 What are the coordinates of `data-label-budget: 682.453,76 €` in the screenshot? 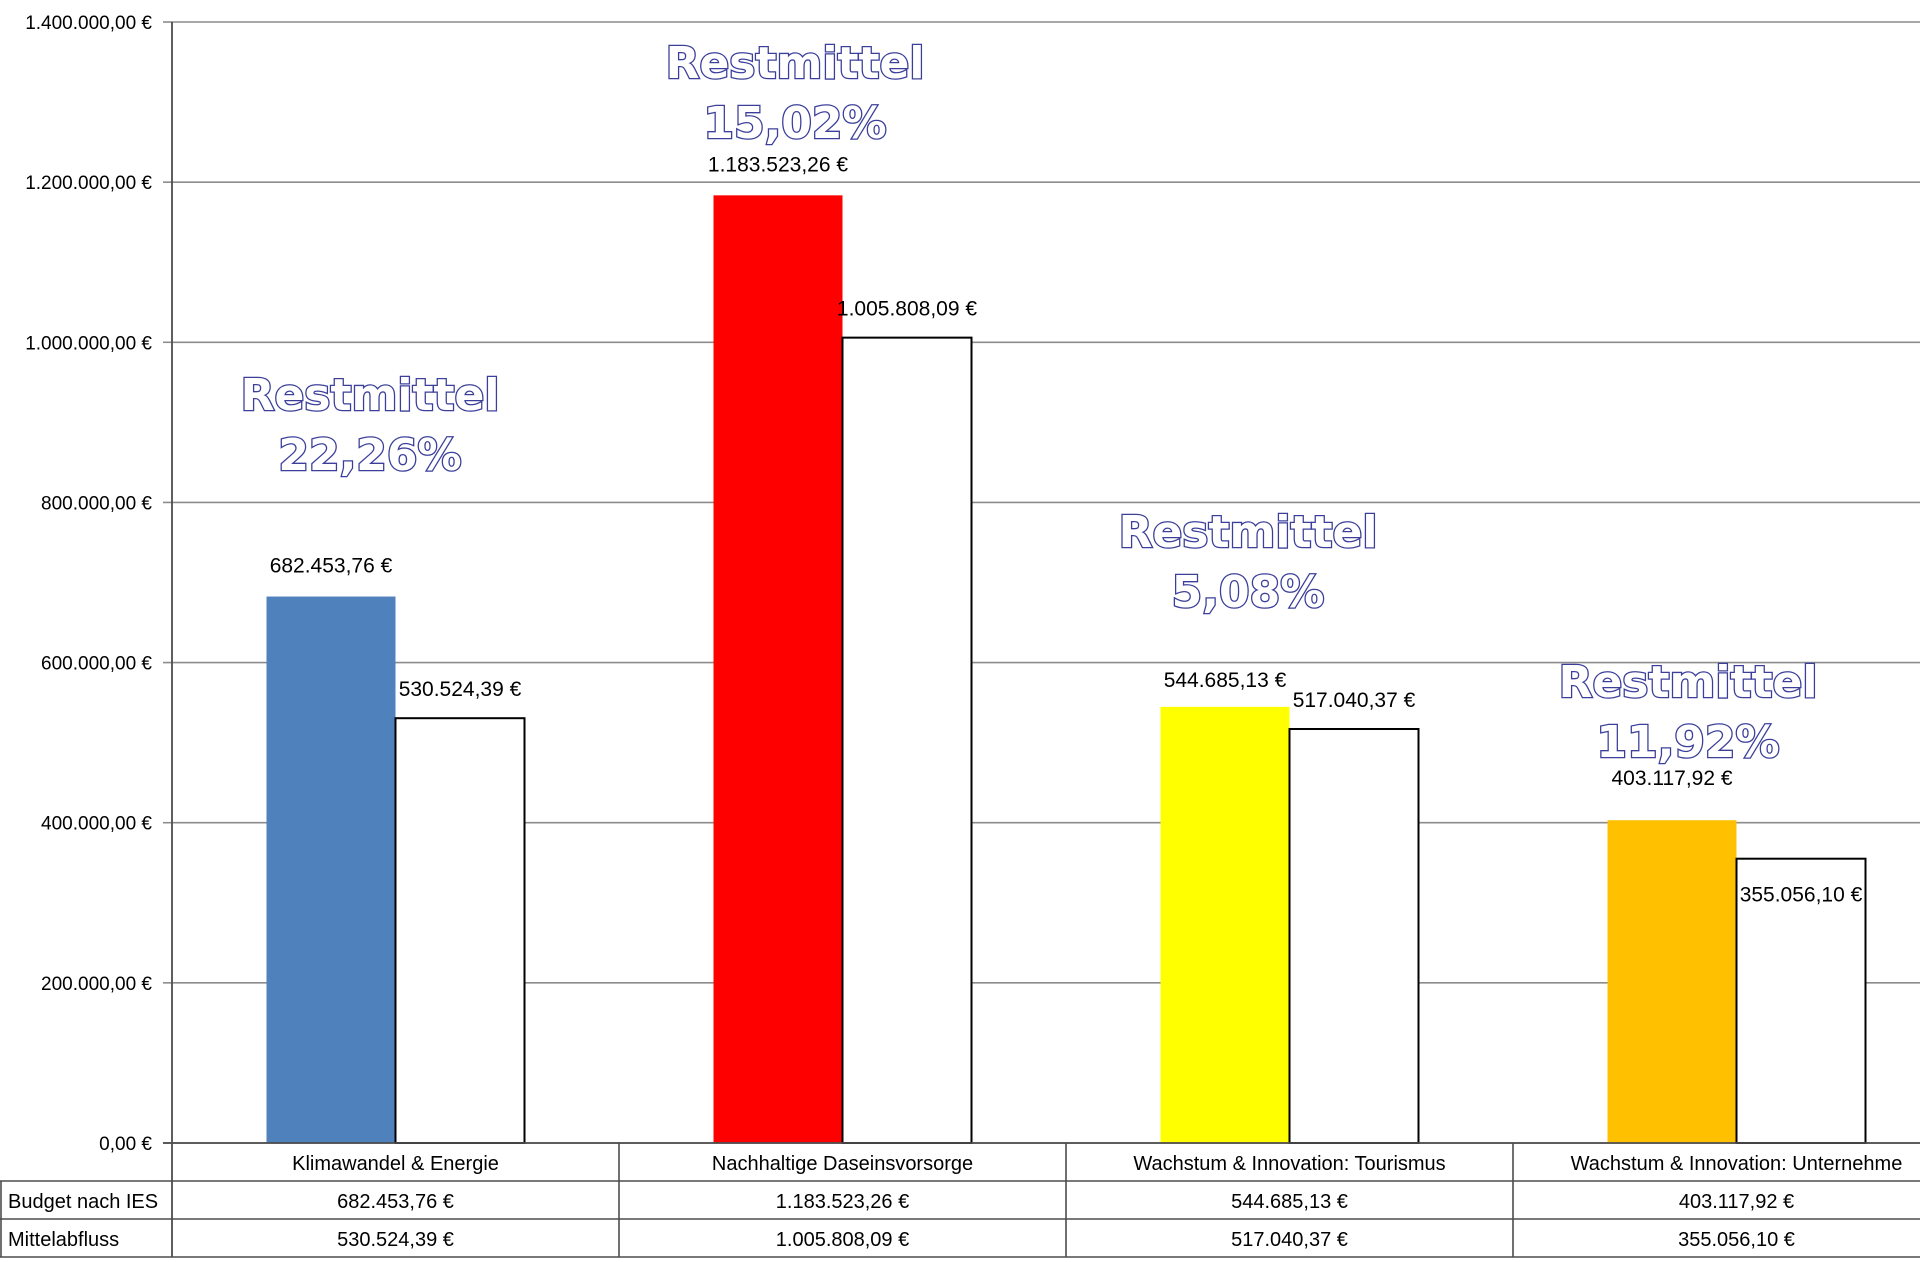 It's located at (331, 566).